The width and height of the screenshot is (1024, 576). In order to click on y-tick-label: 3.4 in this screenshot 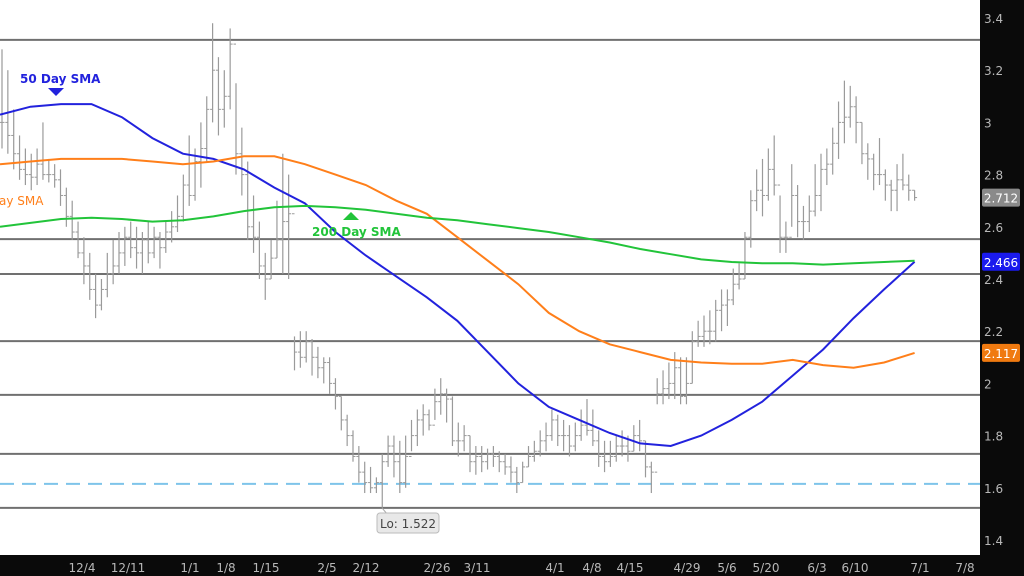, I will do `click(993, 19)`.